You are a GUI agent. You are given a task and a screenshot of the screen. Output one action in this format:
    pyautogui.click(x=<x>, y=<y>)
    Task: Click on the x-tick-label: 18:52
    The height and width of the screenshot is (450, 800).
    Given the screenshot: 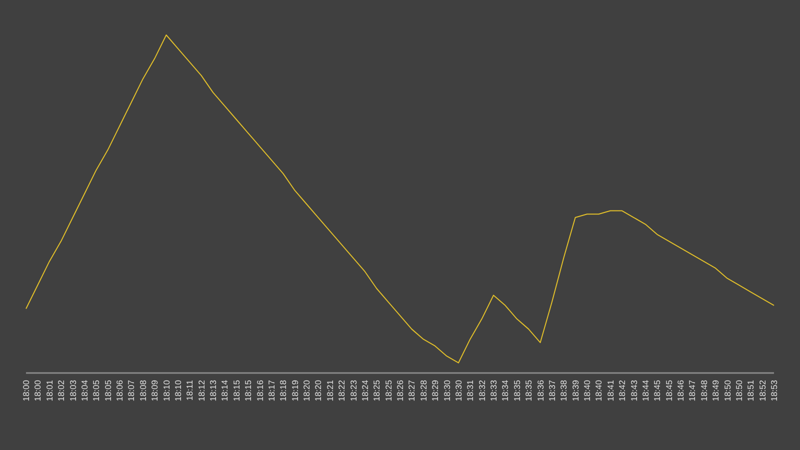 What is the action you would take?
    pyautogui.click(x=762, y=391)
    